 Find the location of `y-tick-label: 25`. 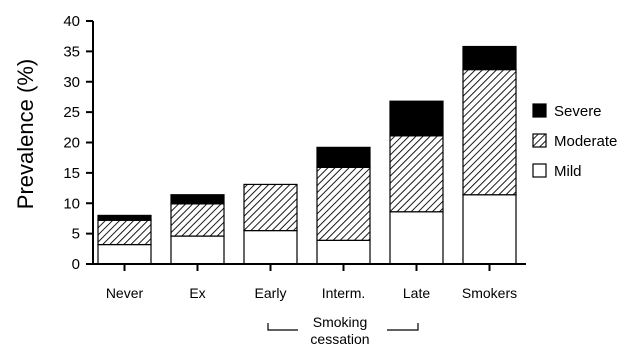

y-tick-label: 25 is located at coordinates (71, 112).